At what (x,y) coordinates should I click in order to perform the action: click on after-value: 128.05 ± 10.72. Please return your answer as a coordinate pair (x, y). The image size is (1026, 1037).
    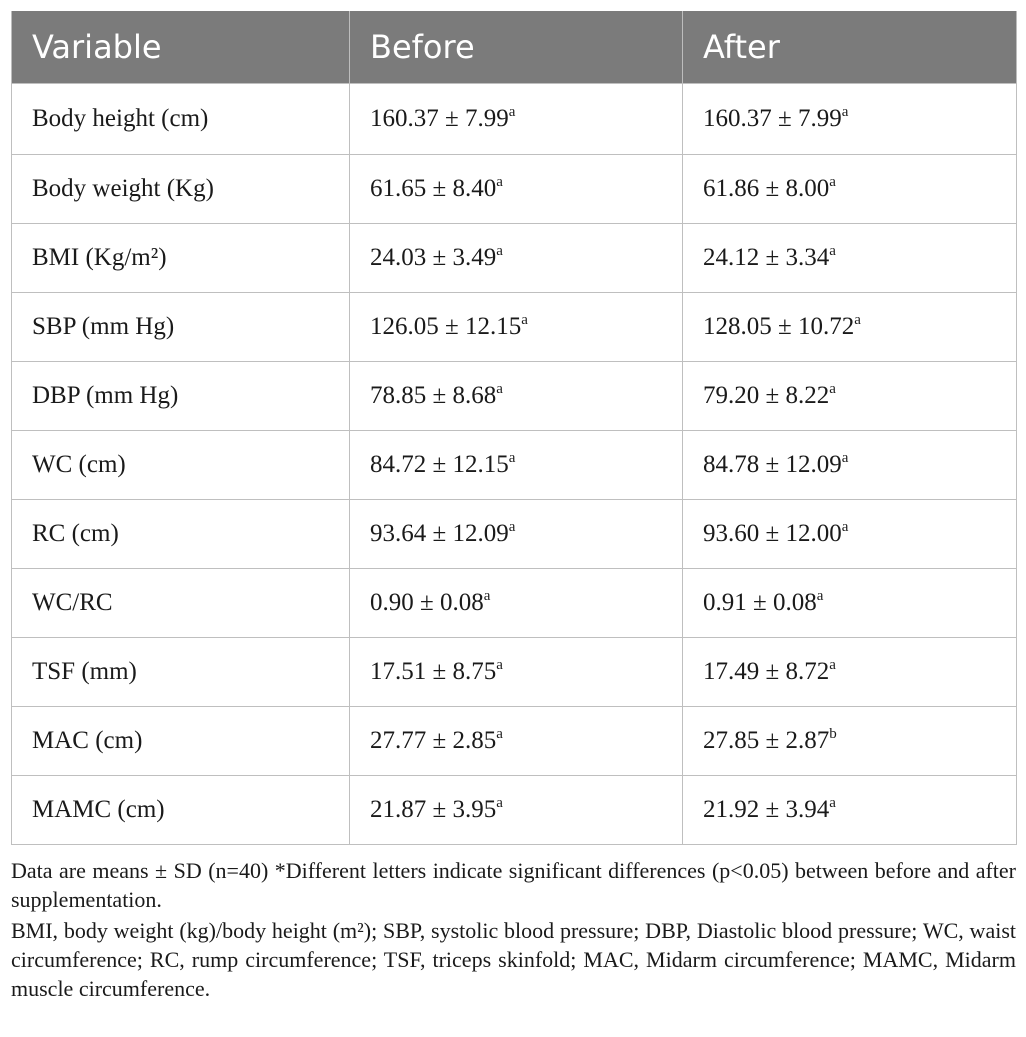
    Looking at the image, I should click on (779, 326).